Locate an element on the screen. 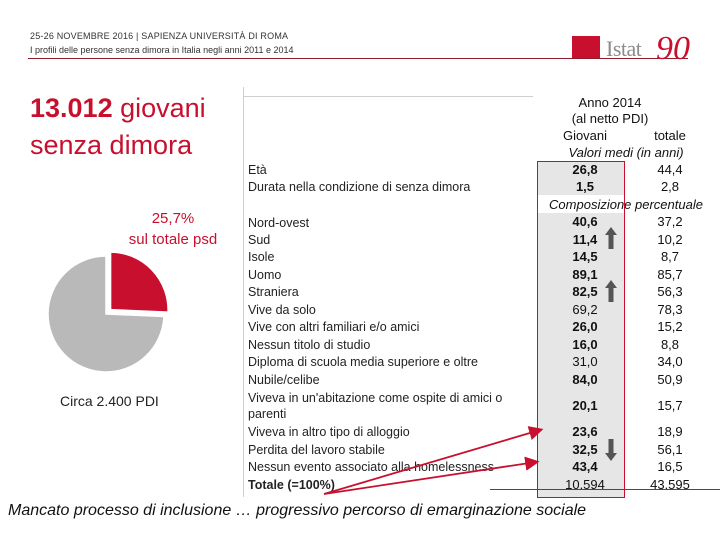 The width and height of the screenshot is (720, 540). pie-other-label: Circa 2.400 PDI is located at coordinates (109, 401).